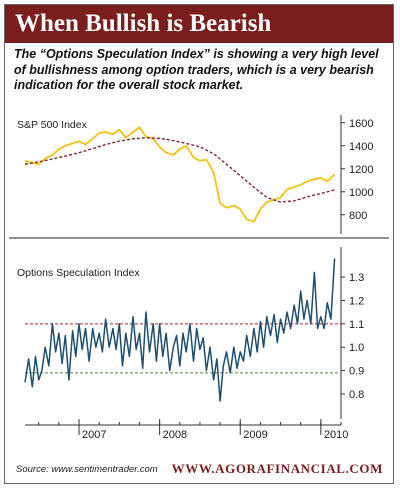  Describe the element at coordinates (356, 301) in the screenshot. I see `osi-y-tick-label: 1.2` at that location.